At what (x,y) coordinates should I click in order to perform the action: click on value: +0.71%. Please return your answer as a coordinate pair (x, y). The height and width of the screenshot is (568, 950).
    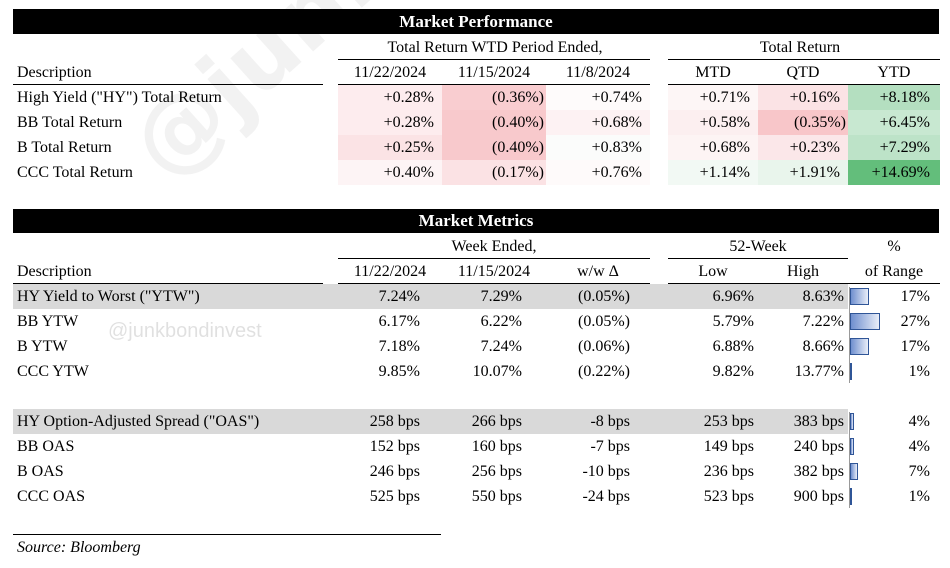
    Looking at the image, I should click on (724, 97).